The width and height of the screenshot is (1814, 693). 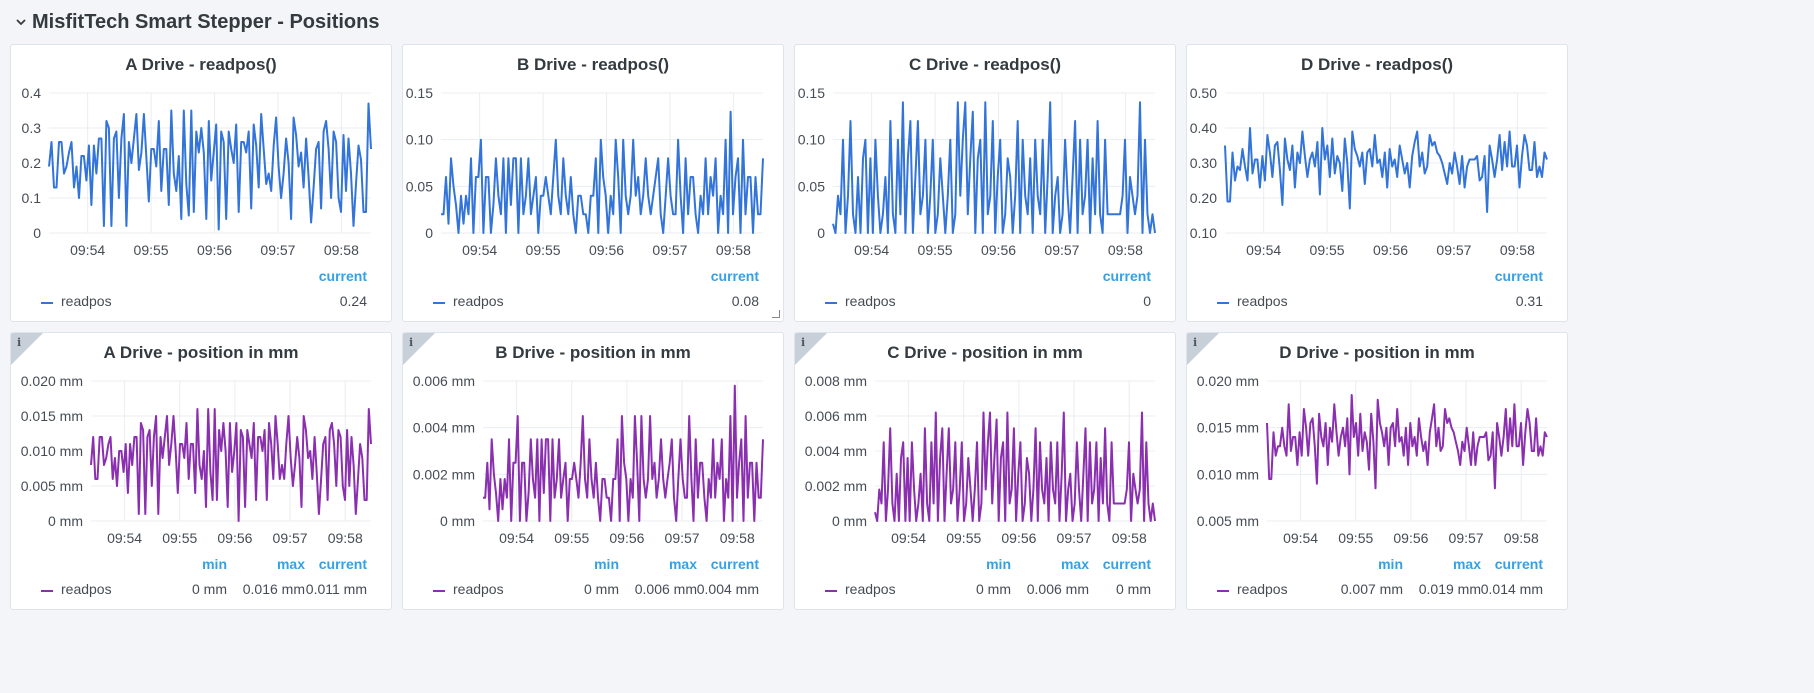 I want to click on legend-value-current: 0.31, so click(x=1529, y=301).